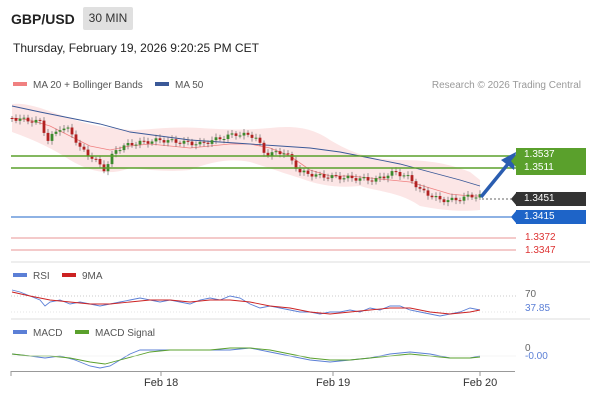 The image size is (590, 400). Describe the element at coordinates (539, 154) in the screenshot. I see `r2-price-label: 1.3537` at that location.